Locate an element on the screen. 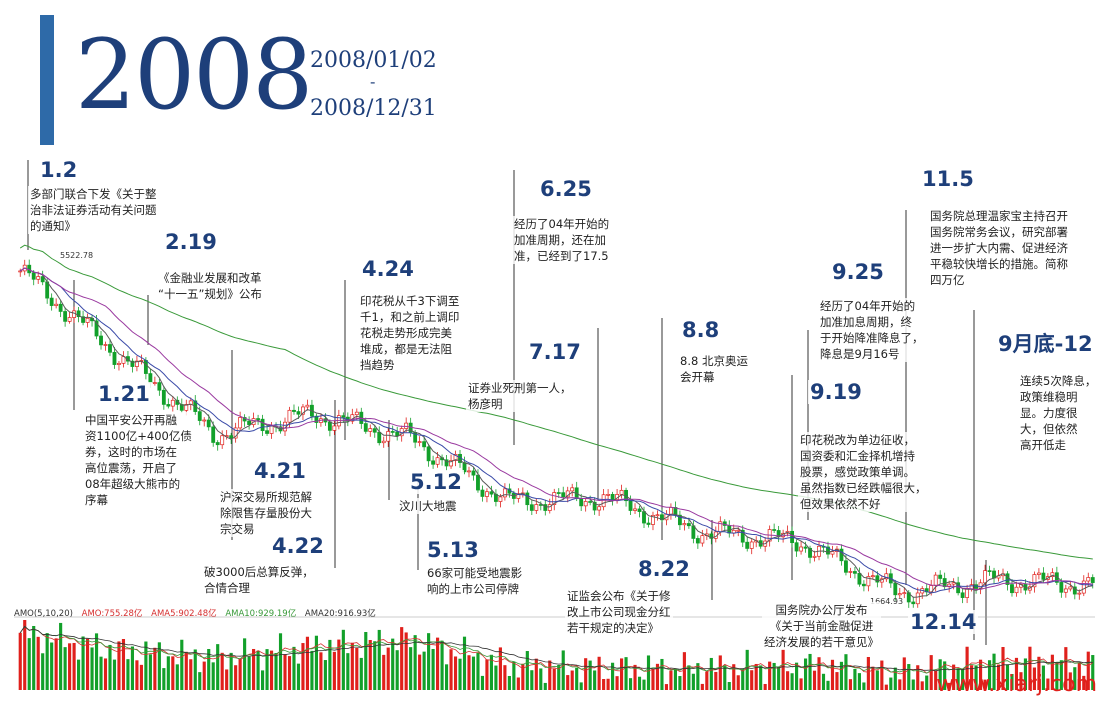 The image size is (1105, 701). event-text: 证券业死刑第一人， 杨彦明 is located at coordinates (520, 396).